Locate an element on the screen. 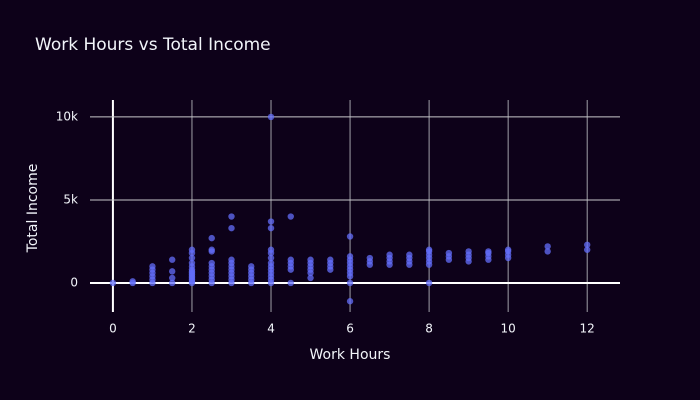  x-tick-label: 8 is located at coordinates (429, 329).